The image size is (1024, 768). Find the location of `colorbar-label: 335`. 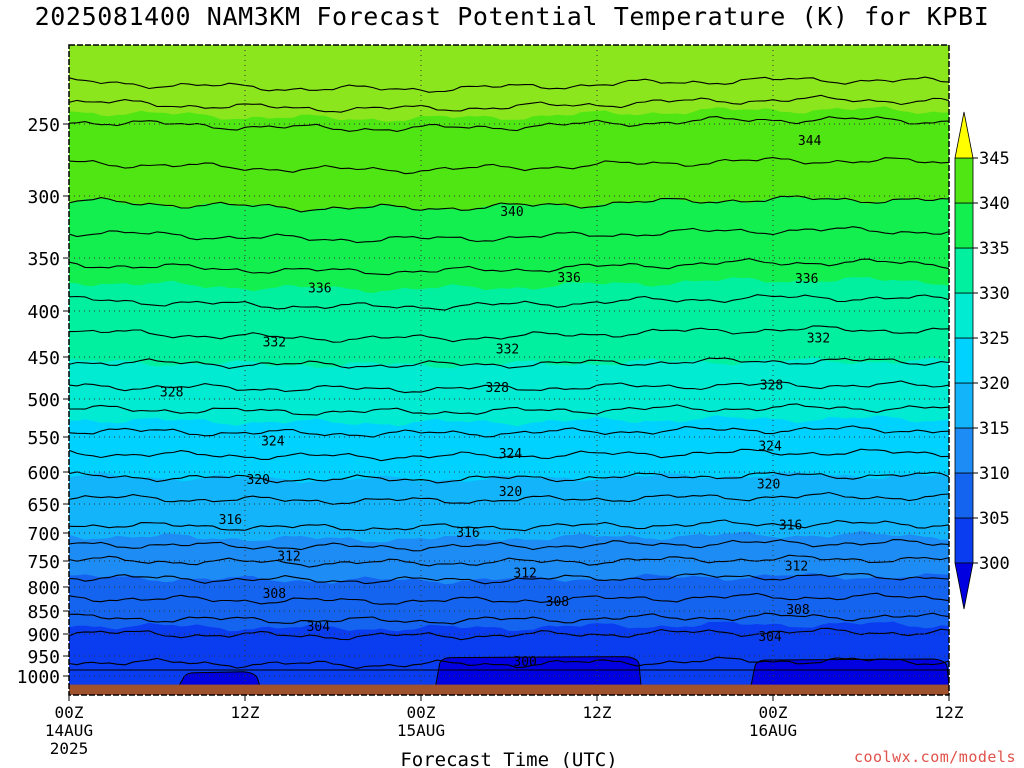

colorbar-label: 335 is located at coordinates (994, 249).